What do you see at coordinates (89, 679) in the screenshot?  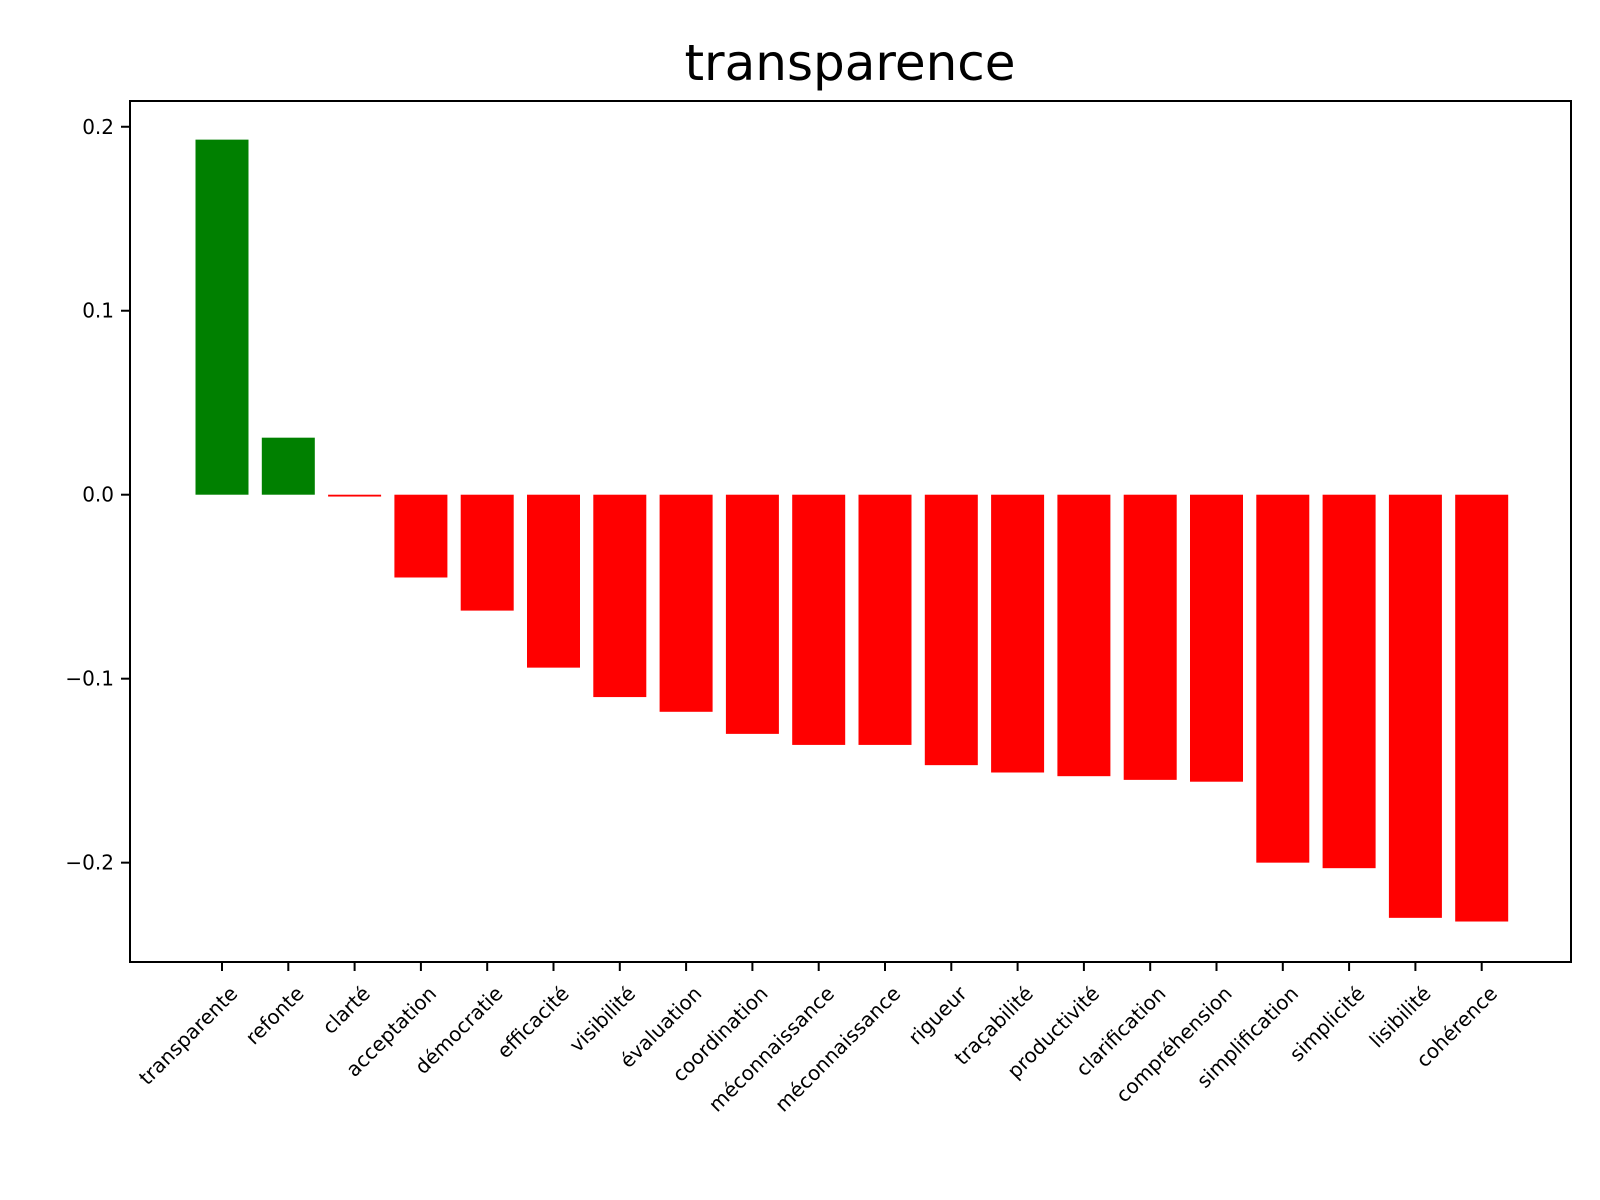 I see `y-tick-label: −0.1` at bounding box center [89, 679].